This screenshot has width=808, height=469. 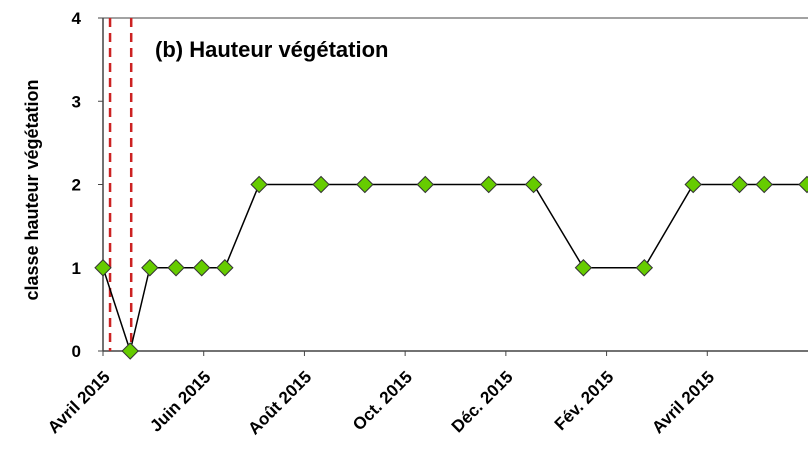 What do you see at coordinates (584, 400) in the screenshot?
I see `x-tick-label: Fév. 2015` at bounding box center [584, 400].